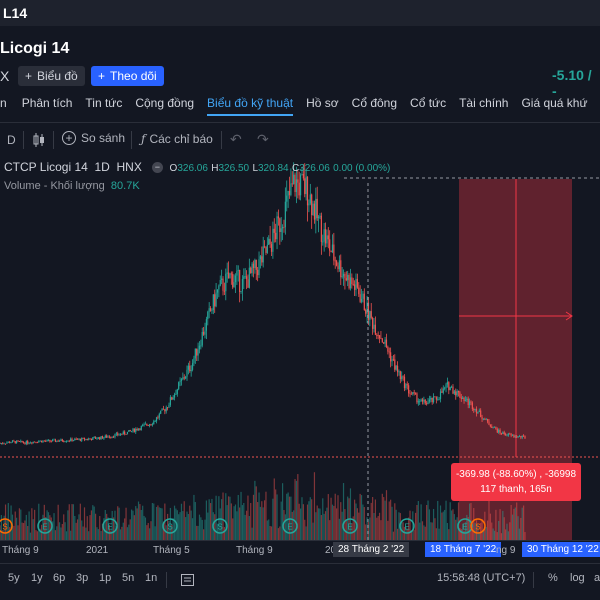 This screenshot has width=600, height=600. Describe the element at coordinates (37, 578) in the screenshot. I see `range-1y: 1y` at that location.